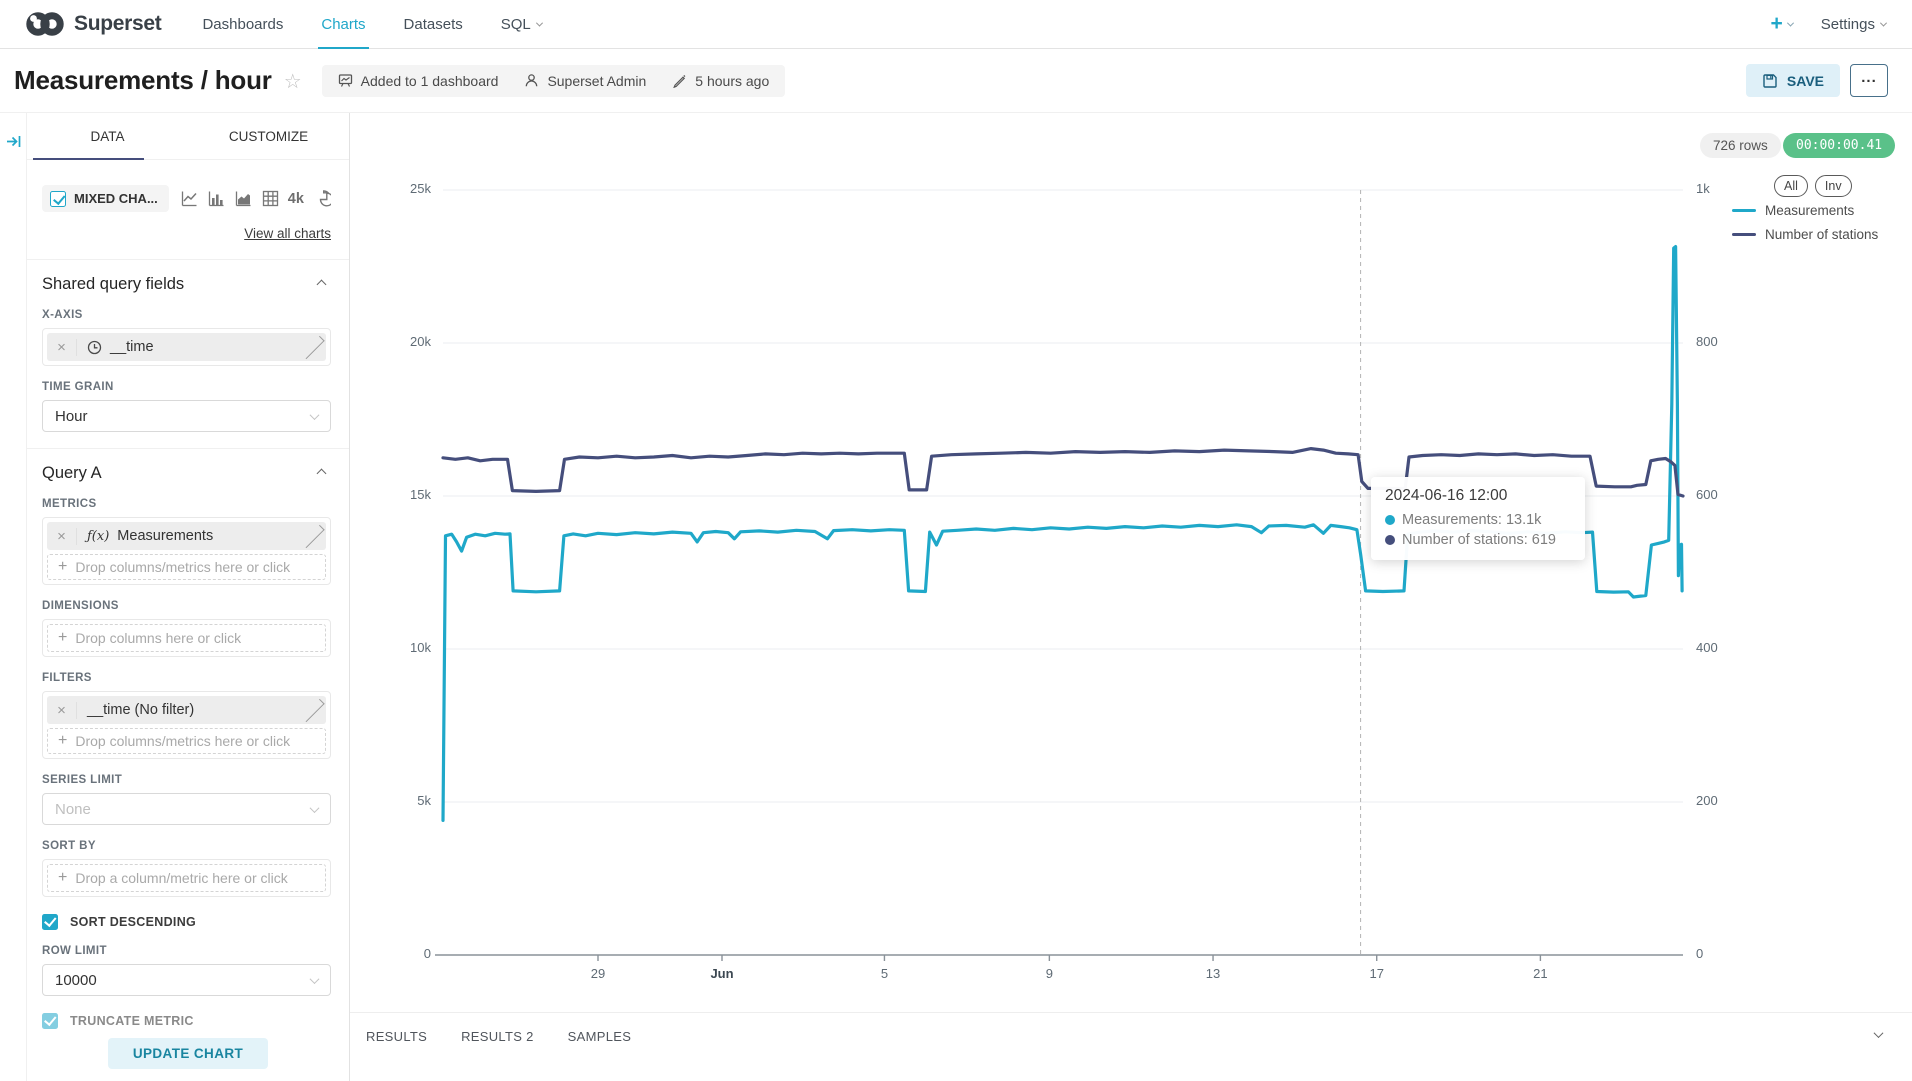 The height and width of the screenshot is (1081, 1912). Describe the element at coordinates (1805, 234) in the screenshot. I see `legend-item-stations: Number of stations` at that location.